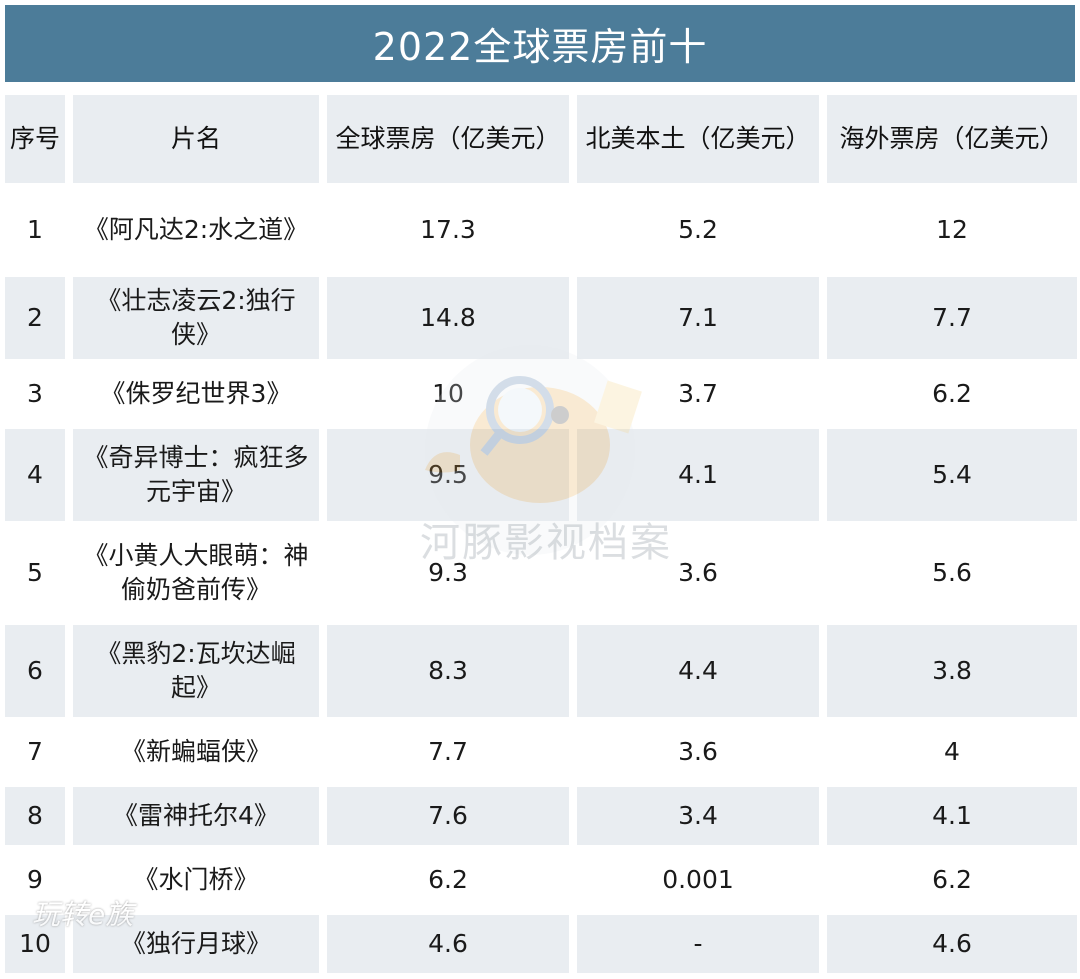 This screenshot has width=1080, height=979. I want to click on table-row: 4 《奇异博士：疯狂多元宇宙》 9.5 4.1 5.4, so click(541, 475).